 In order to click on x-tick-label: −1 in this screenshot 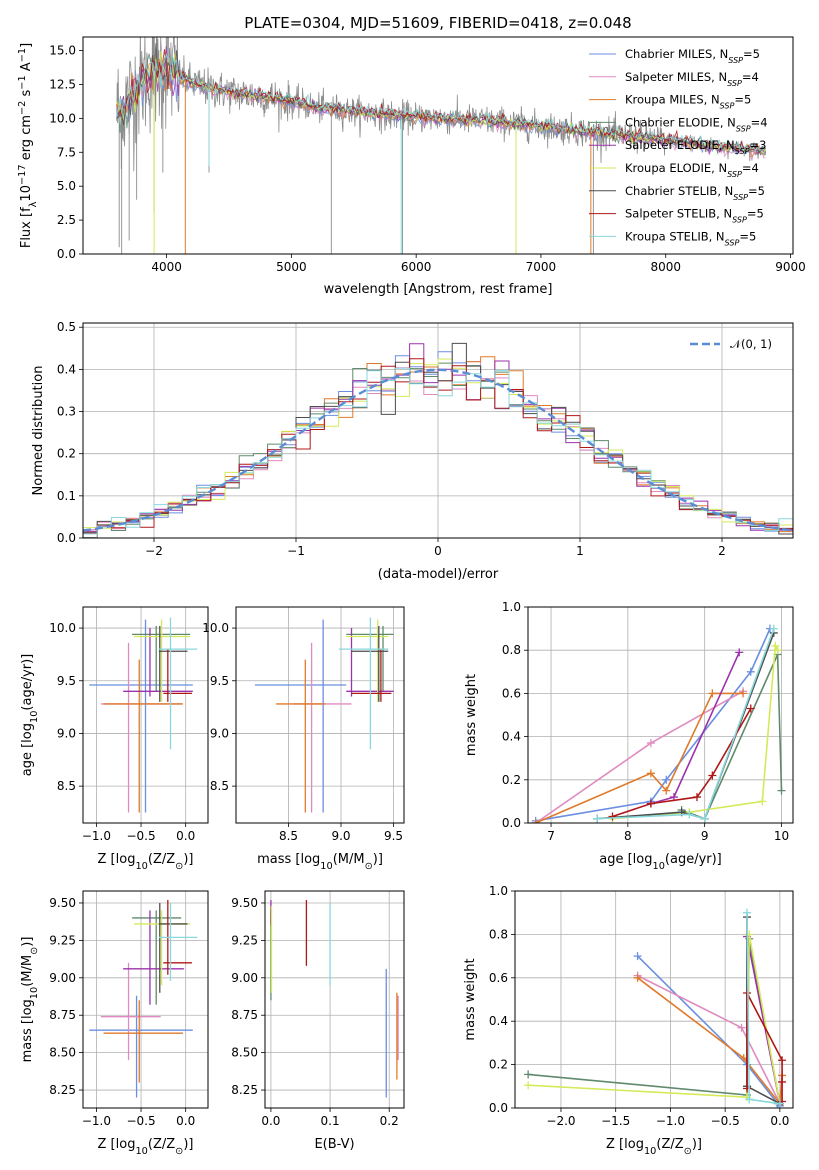, I will do `click(296, 551)`.